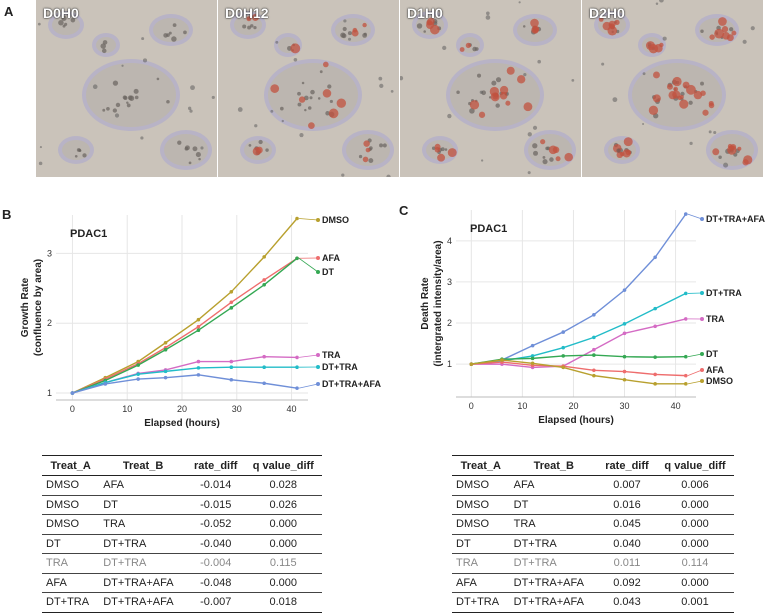  What do you see at coordinates (292, 409) in the screenshot?
I see `x-tick-label: 40` at bounding box center [292, 409].